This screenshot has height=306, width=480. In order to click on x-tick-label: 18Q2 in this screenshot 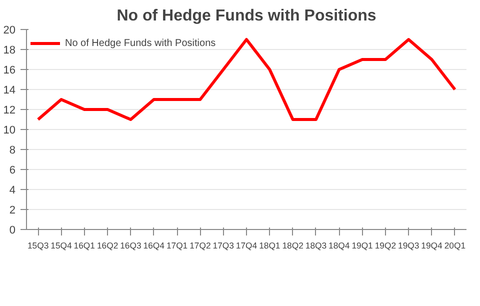, I will do `click(293, 245)`.